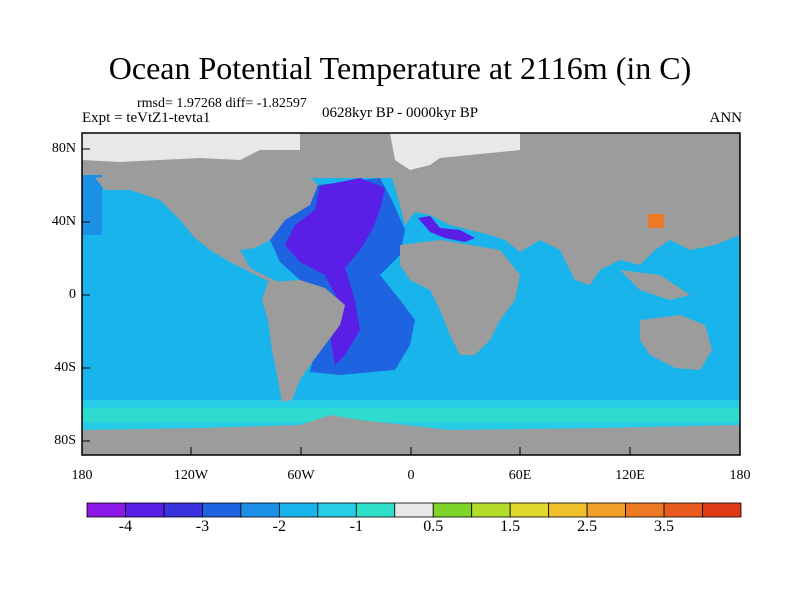 Image resolution: width=800 pixels, height=600 pixels. I want to click on colorbar-label: 2.5, so click(587, 526).